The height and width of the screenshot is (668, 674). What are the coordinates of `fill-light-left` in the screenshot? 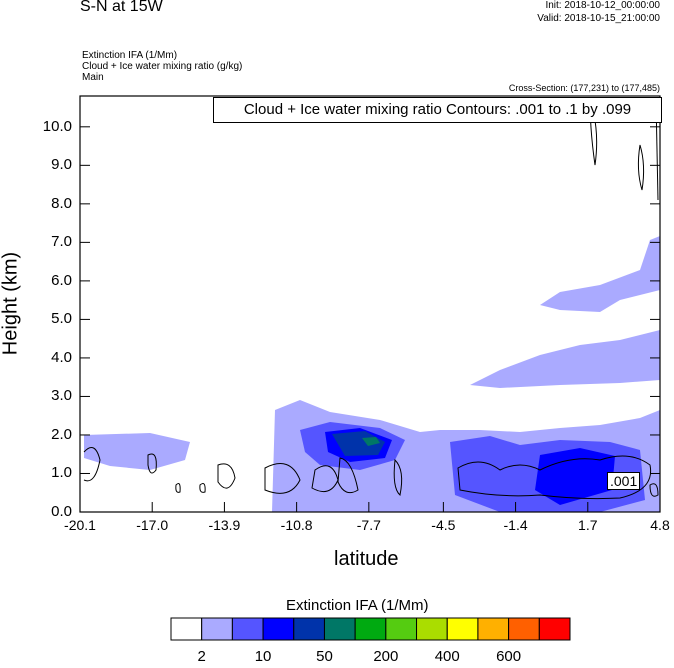 It's located at (137, 451).